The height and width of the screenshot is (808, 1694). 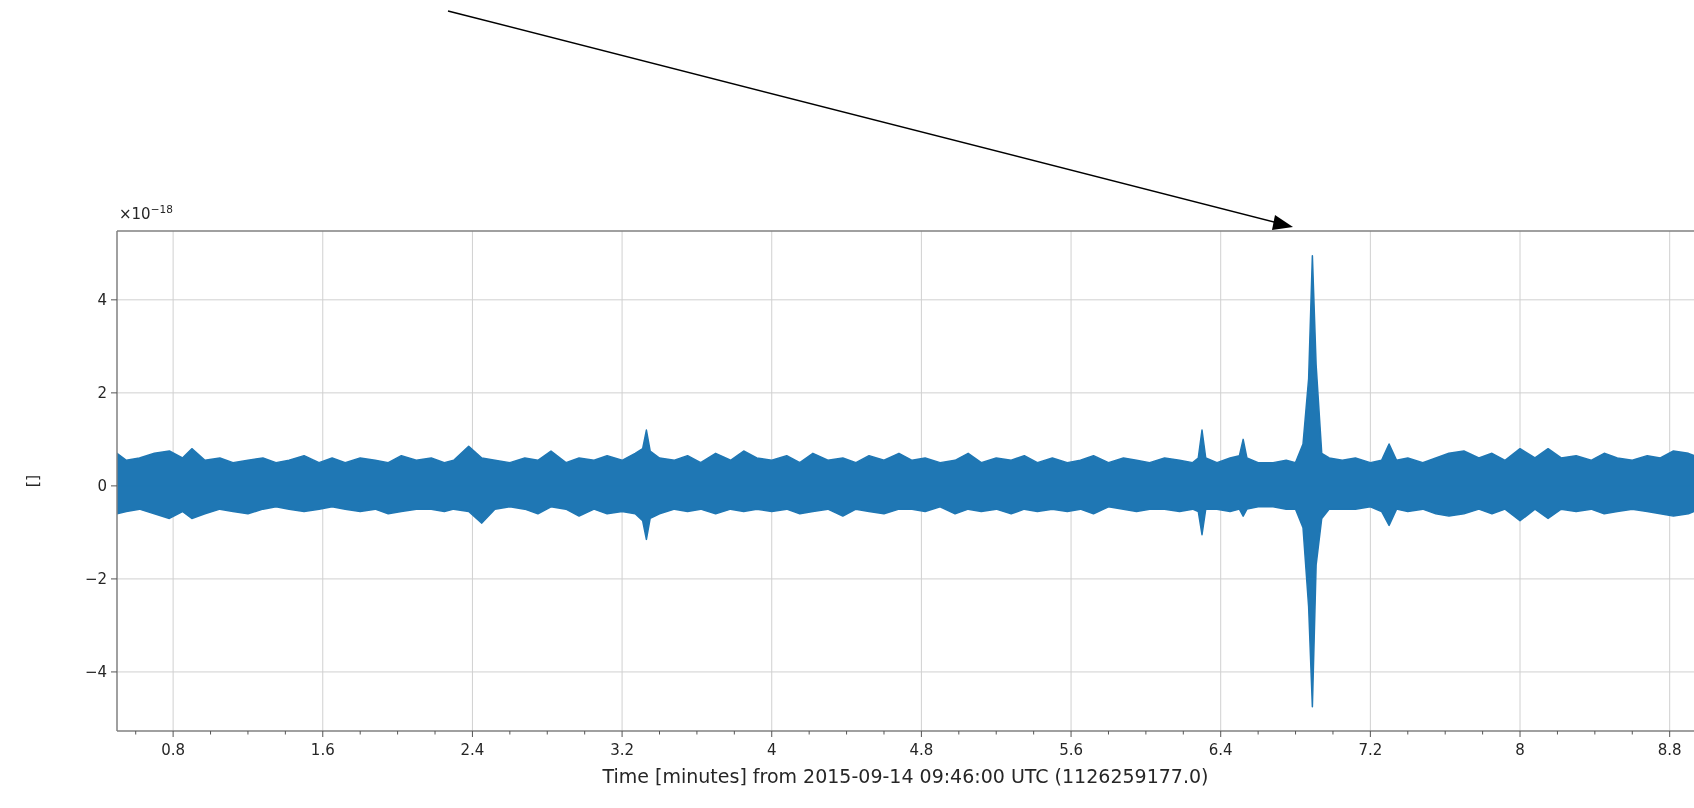 I want to click on x-axis-title: Time [minutes] from 2015-09-14 09:46:00 UTC (1126259177.0), so click(x=905, y=776).